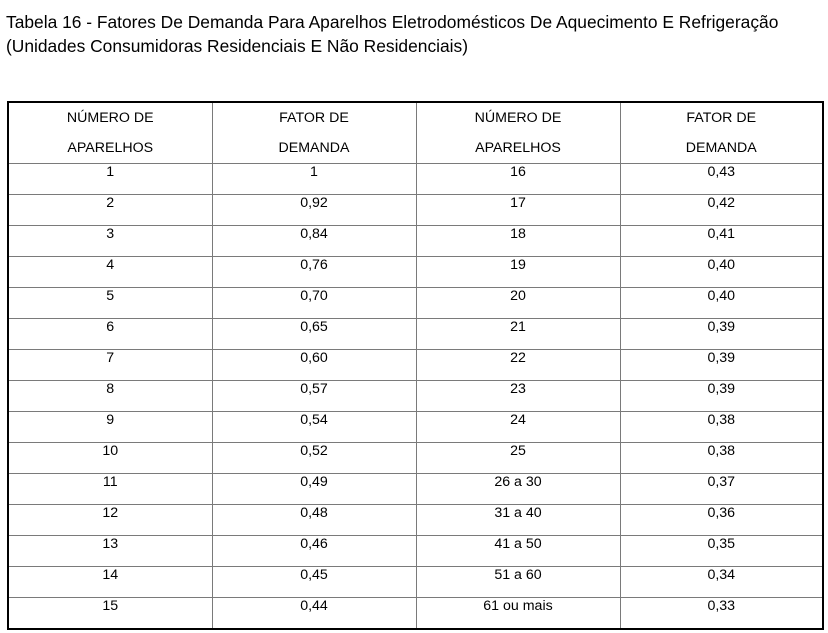 The width and height of the screenshot is (828, 633). What do you see at coordinates (721, 489) in the screenshot?
I see `table-cell: 0,37` at bounding box center [721, 489].